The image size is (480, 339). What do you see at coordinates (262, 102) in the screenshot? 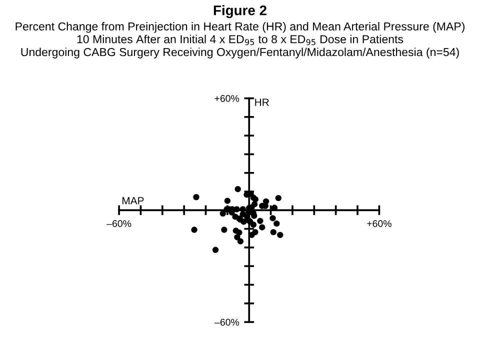
I see `y-axis-title: HR` at bounding box center [262, 102].